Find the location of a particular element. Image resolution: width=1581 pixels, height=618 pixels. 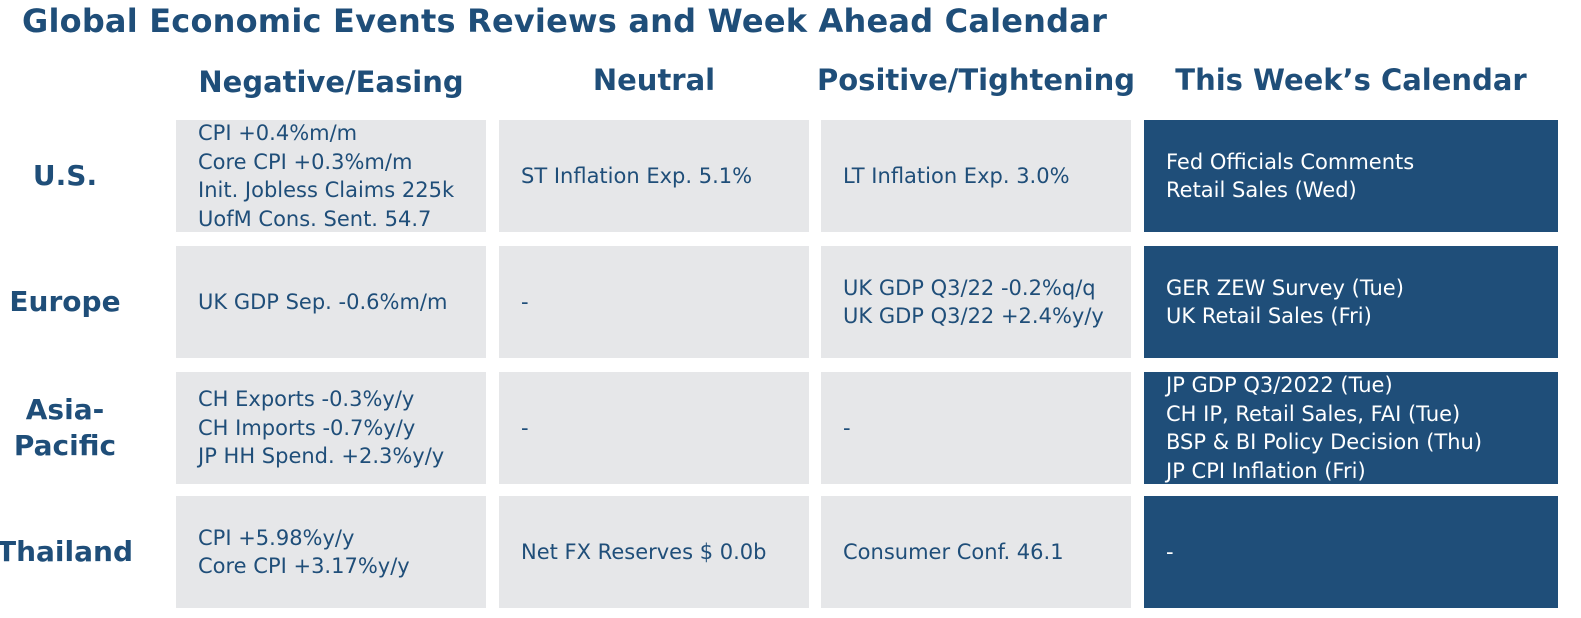

row-label-us: U.S. is located at coordinates (65, 176).